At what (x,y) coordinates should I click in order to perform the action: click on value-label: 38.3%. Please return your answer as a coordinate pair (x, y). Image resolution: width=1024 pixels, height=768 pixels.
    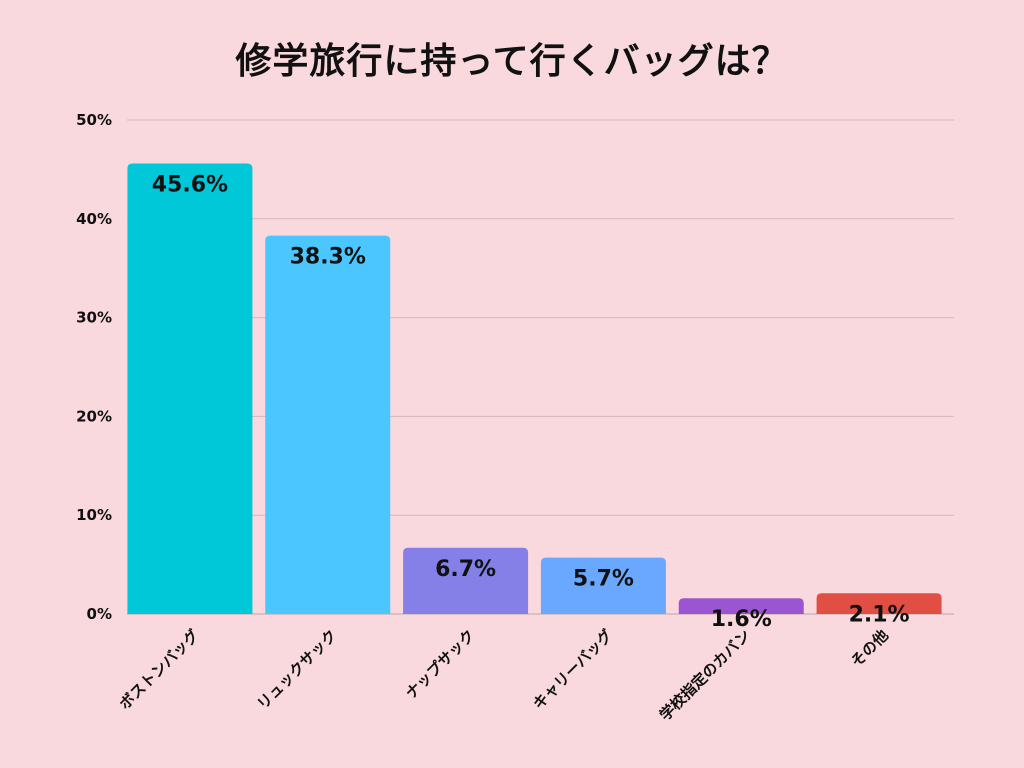
    Looking at the image, I should click on (328, 257).